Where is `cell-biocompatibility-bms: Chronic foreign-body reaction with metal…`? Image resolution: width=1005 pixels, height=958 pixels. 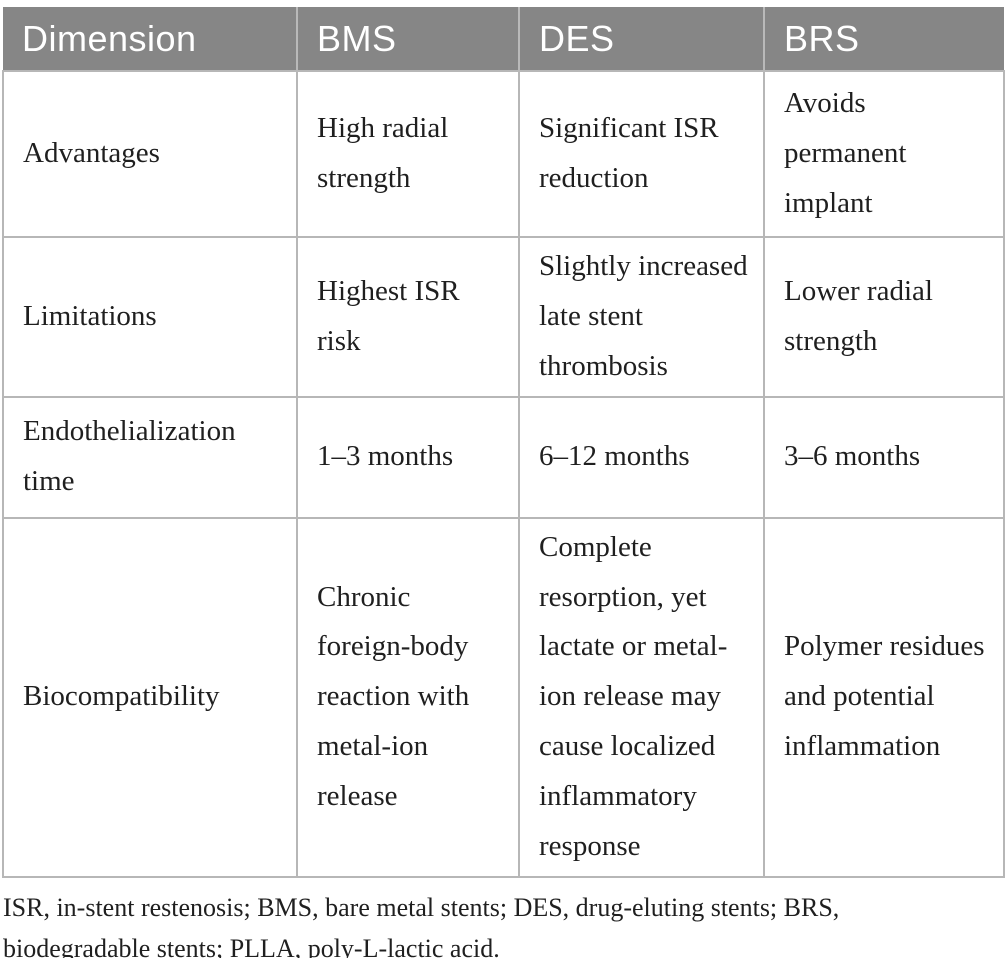 cell-biocompatibility-bms: Chronic foreign-body reaction with metal… is located at coordinates (408, 697).